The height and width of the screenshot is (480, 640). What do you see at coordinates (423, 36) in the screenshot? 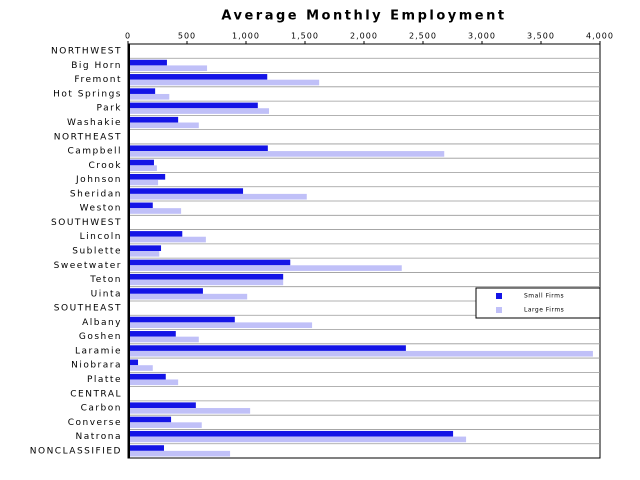
I see `x-tick-label: 2,500` at bounding box center [423, 36].